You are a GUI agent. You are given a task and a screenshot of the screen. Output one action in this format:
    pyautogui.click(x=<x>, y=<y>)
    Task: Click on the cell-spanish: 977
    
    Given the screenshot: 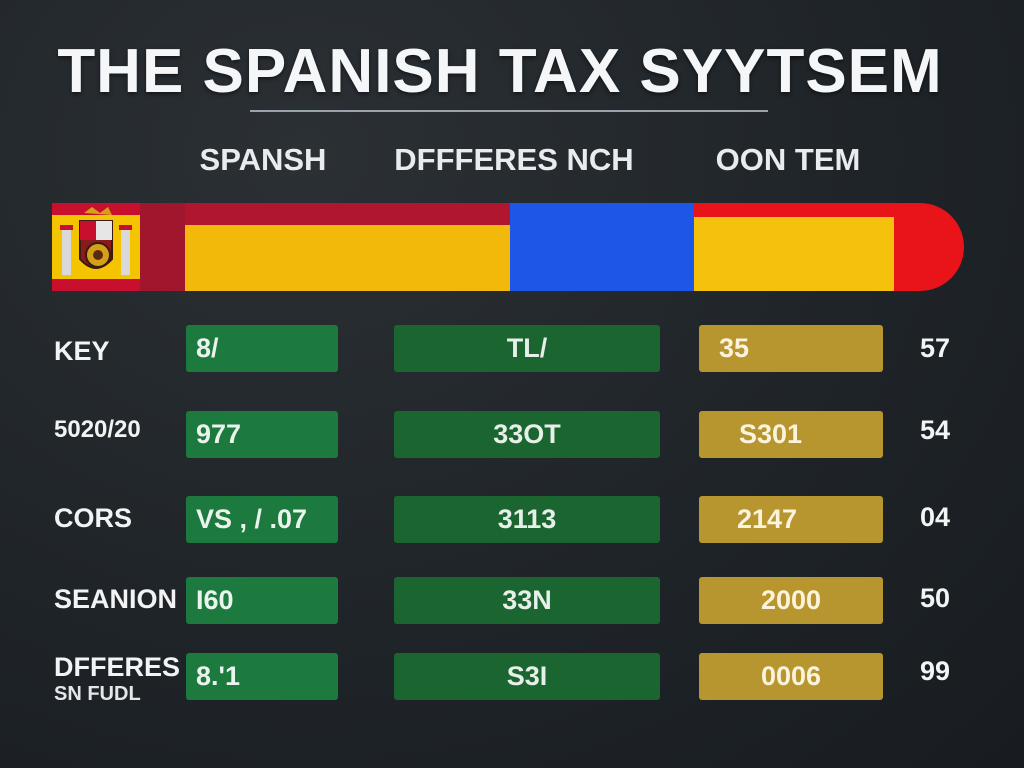 What is the action you would take?
    pyautogui.click(x=262, y=434)
    